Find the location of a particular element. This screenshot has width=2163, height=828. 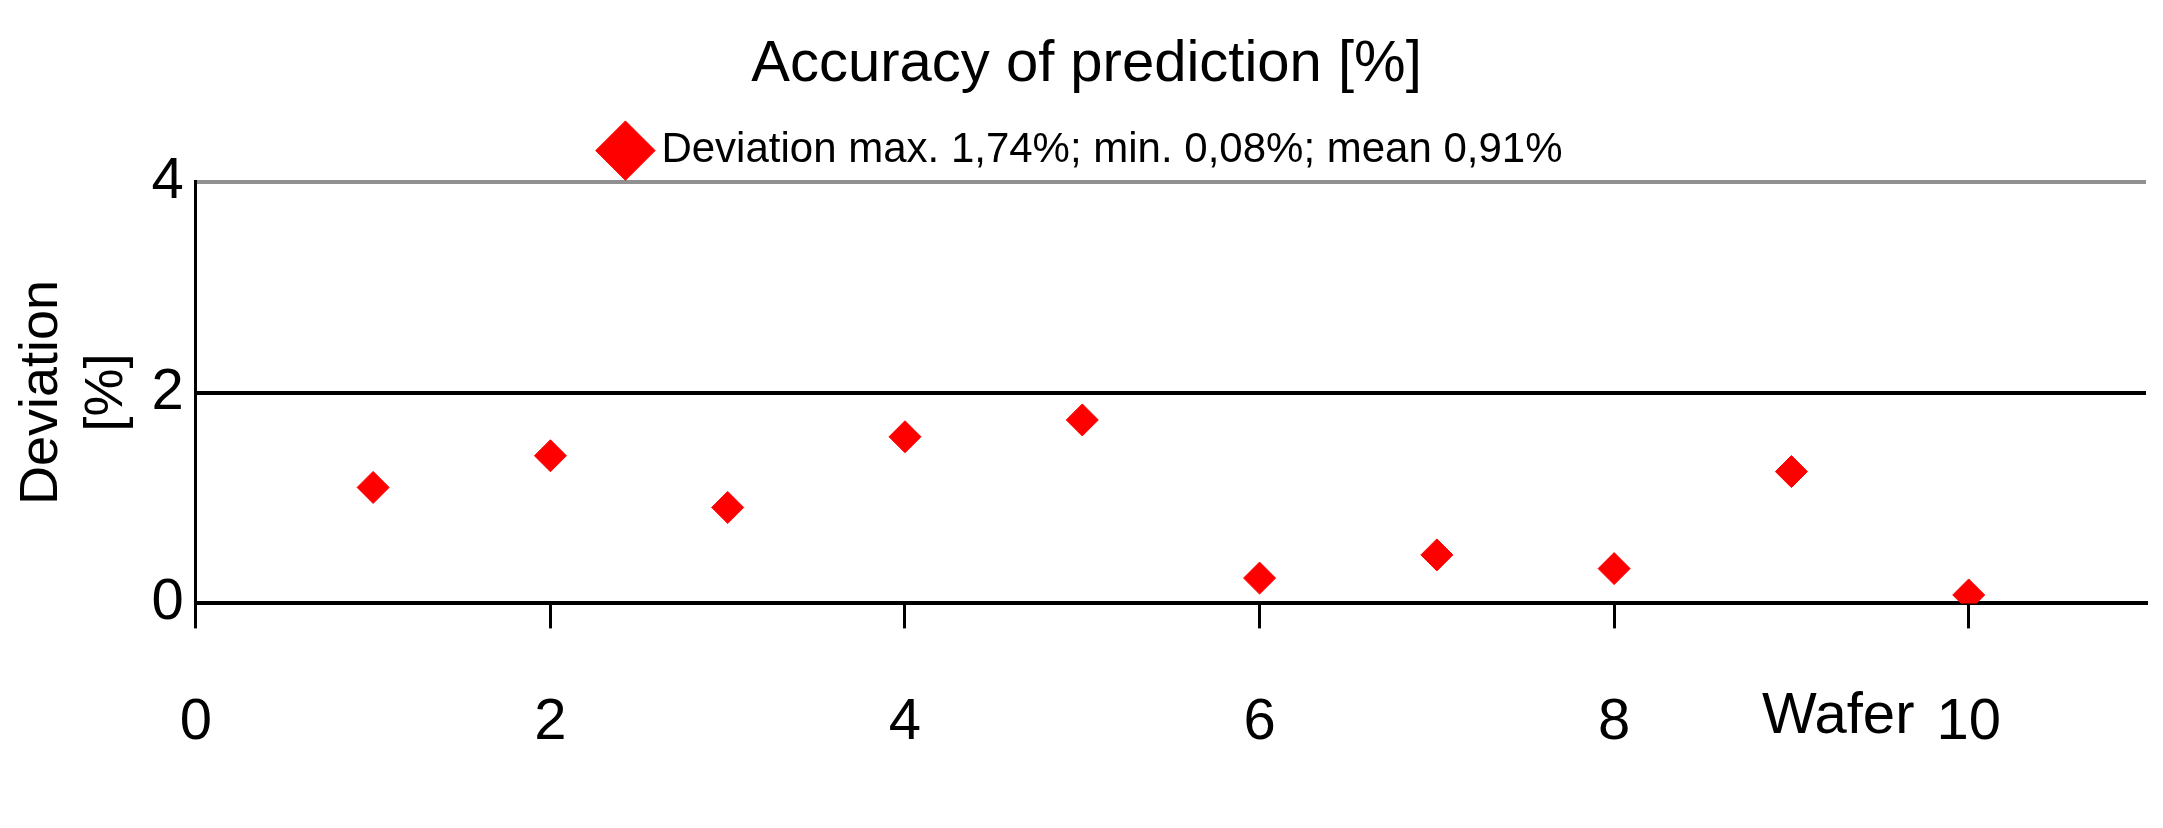

x-tick-label: 4 is located at coordinates (905, 719).